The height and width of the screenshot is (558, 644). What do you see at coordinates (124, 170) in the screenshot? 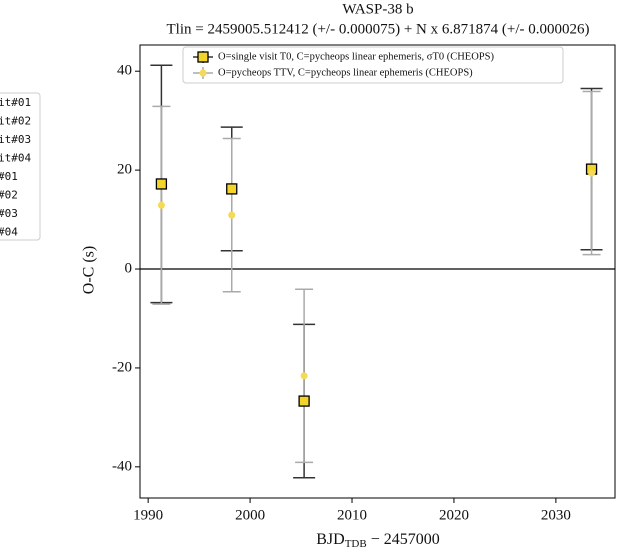
I see `y-tick-label: 20` at bounding box center [124, 170].